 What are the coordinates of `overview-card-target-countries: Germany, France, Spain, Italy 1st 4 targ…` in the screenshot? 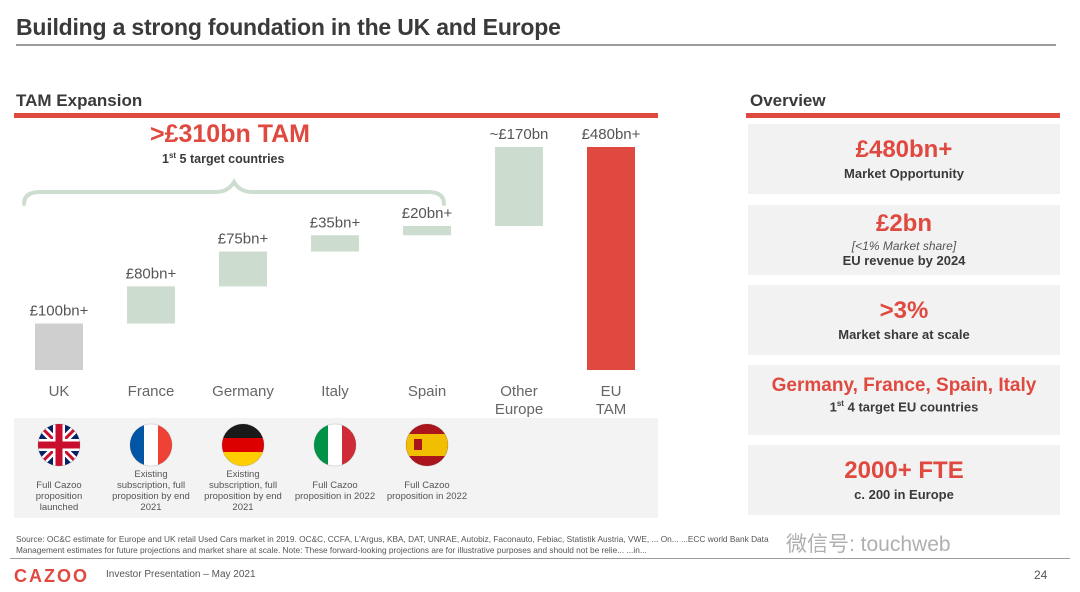 It's located at (904, 400).